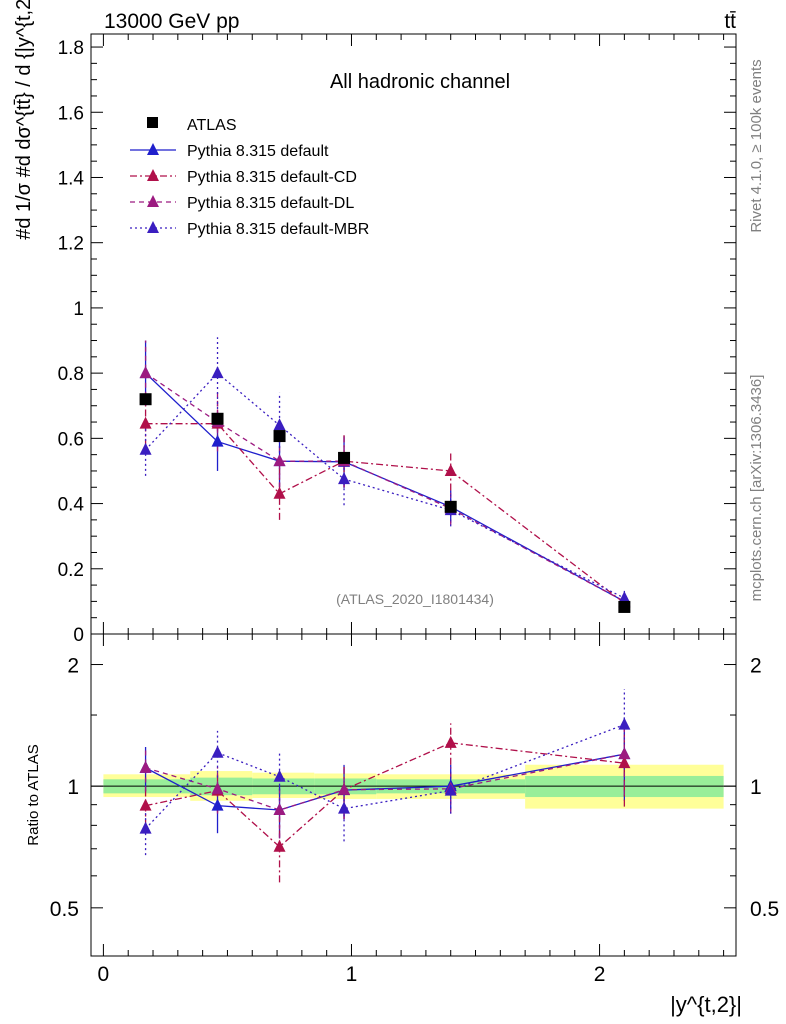 Image resolution: width=786 pixels, height=1024 pixels. I want to click on legend-marker-default-mbr, so click(153, 227).